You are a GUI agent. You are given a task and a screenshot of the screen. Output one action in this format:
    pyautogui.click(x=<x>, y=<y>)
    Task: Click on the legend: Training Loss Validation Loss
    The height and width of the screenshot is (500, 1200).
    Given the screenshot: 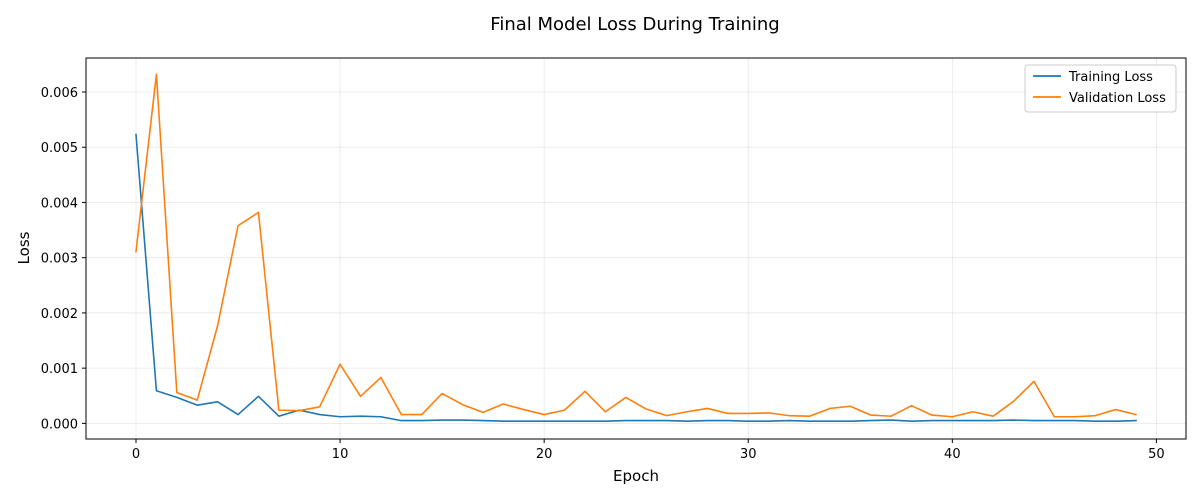 What is the action you would take?
    pyautogui.click(x=1100, y=88)
    